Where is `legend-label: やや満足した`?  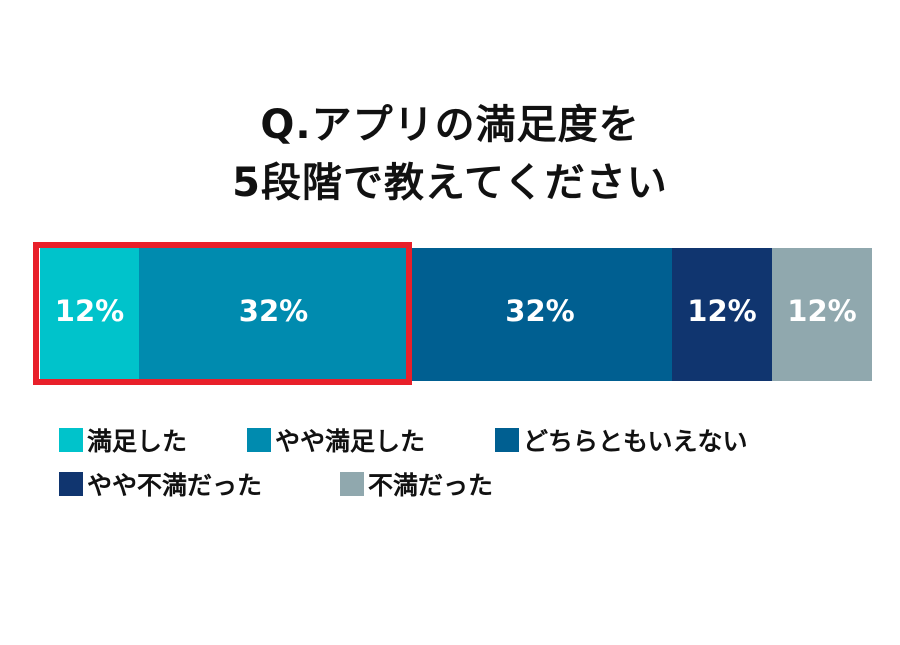
legend-label: やや満足した is located at coordinates (350, 441).